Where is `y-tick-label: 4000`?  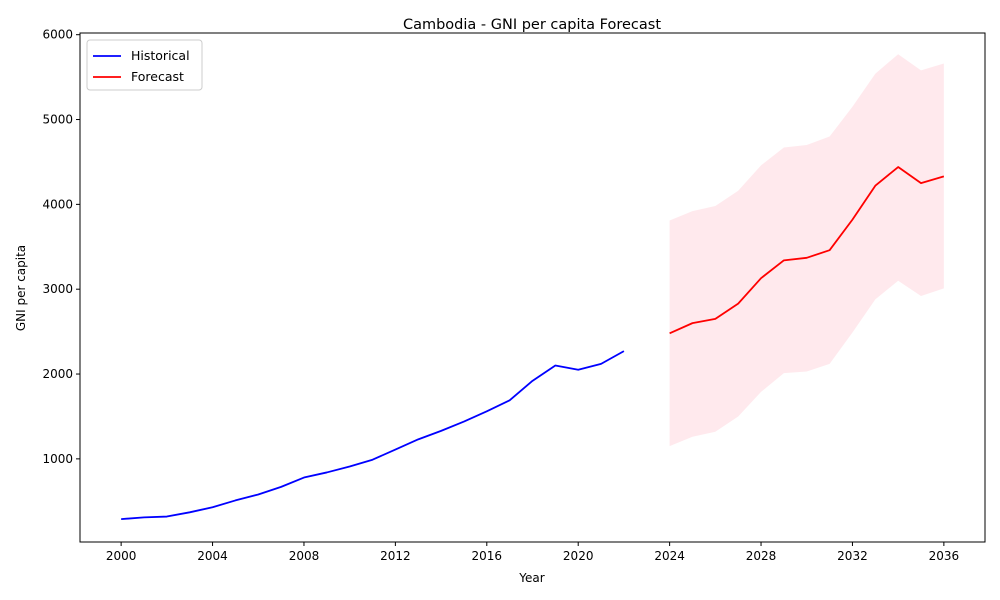 y-tick-label: 4000 is located at coordinates (57, 204).